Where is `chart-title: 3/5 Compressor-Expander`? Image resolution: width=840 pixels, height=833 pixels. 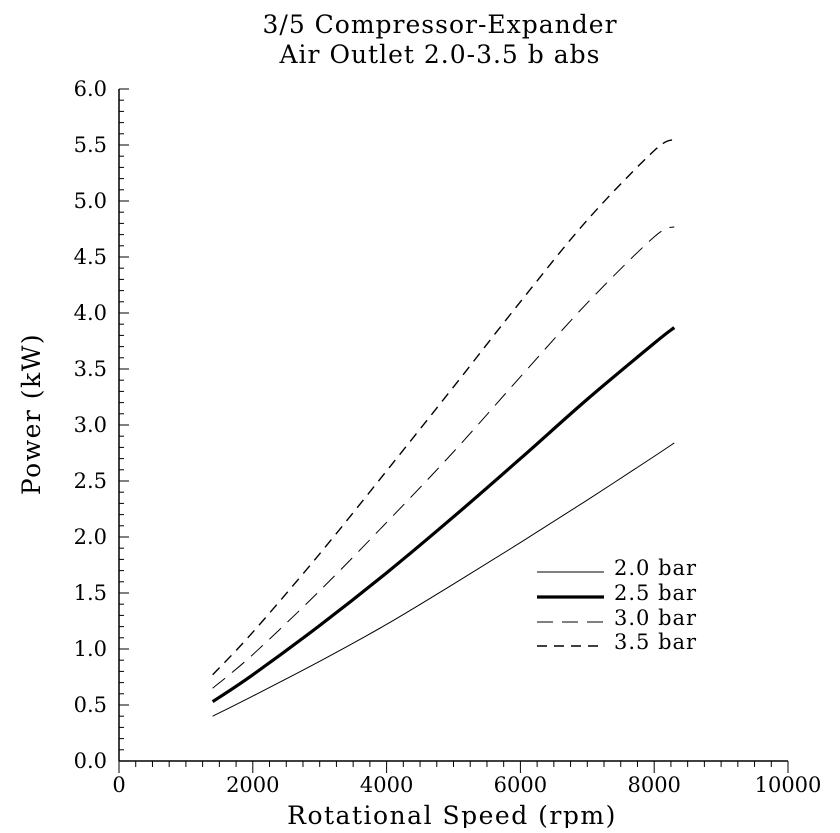 chart-title: 3/5 Compressor-Expander is located at coordinates (439, 24).